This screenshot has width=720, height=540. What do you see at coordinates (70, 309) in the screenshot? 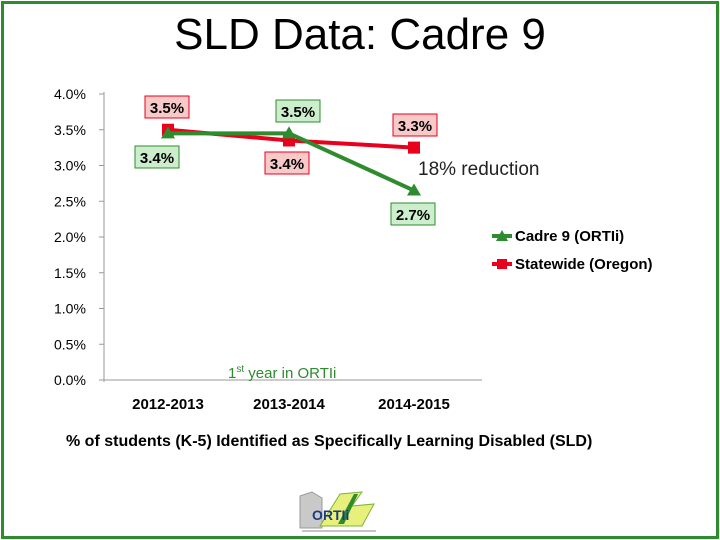
I see `y-tick-label: 1.0%` at bounding box center [70, 309].